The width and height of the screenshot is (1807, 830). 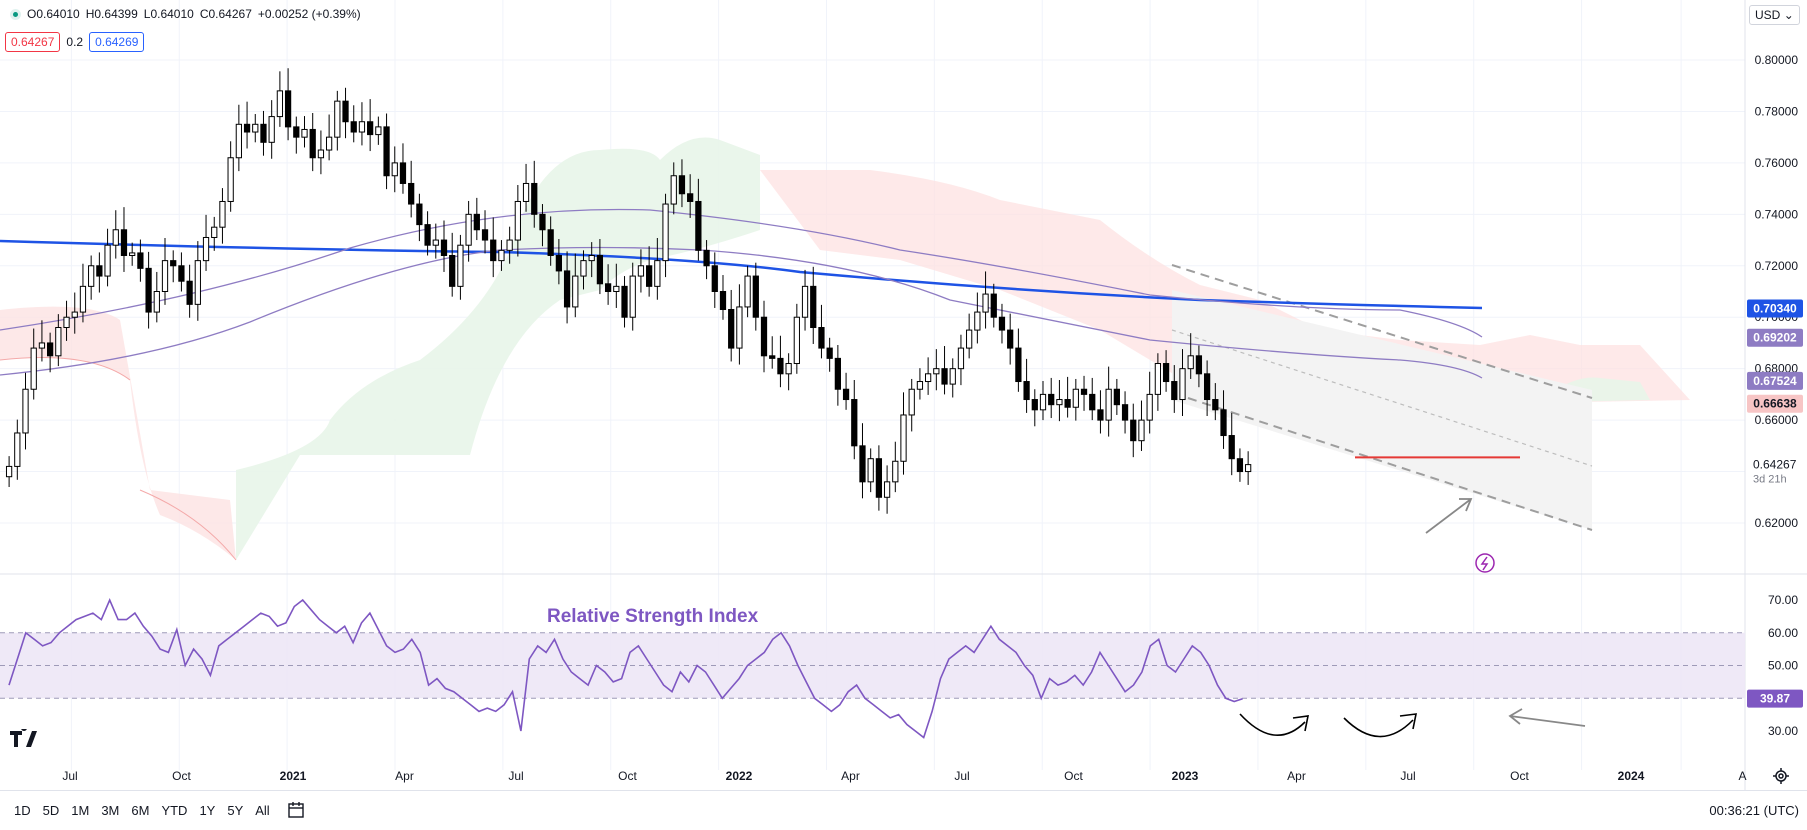 What do you see at coordinates (22, 810) in the screenshot?
I see `range-button-1d: 1D` at bounding box center [22, 810].